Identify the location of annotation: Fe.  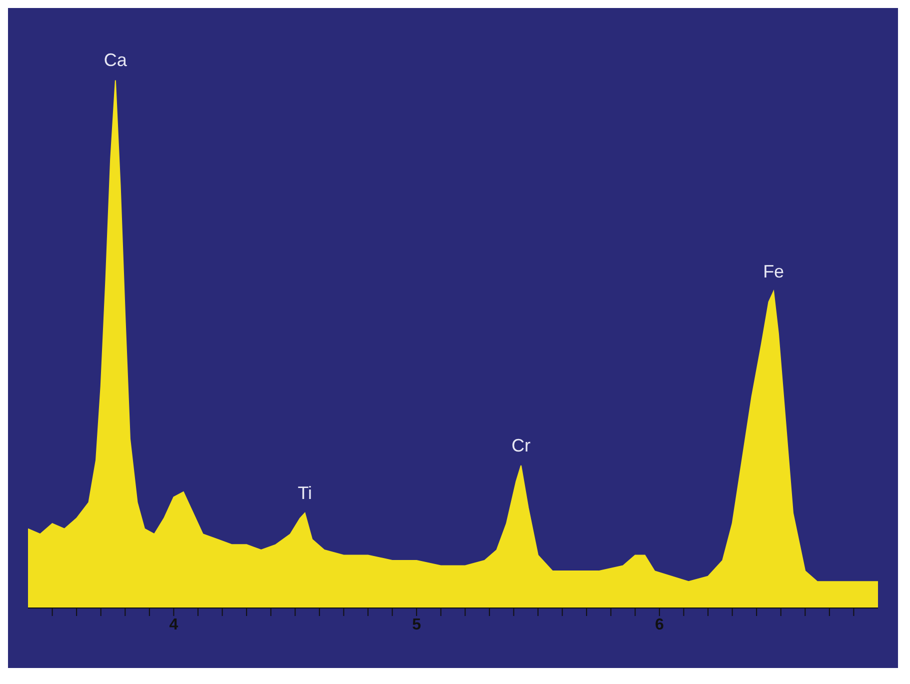
(773, 271).